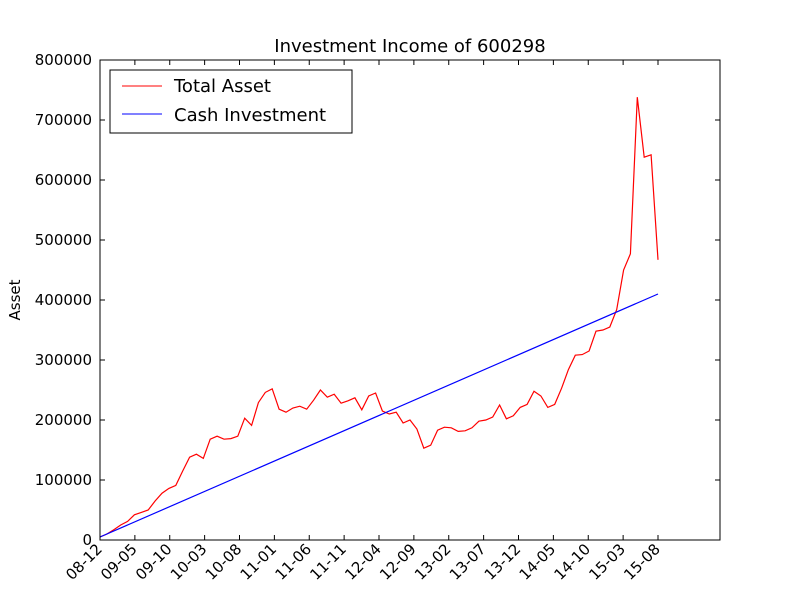 This screenshot has width=800, height=600. Describe the element at coordinates (222, 86) in the screenshot. I see `legend-label-total-asset: Total Asset` at that location.